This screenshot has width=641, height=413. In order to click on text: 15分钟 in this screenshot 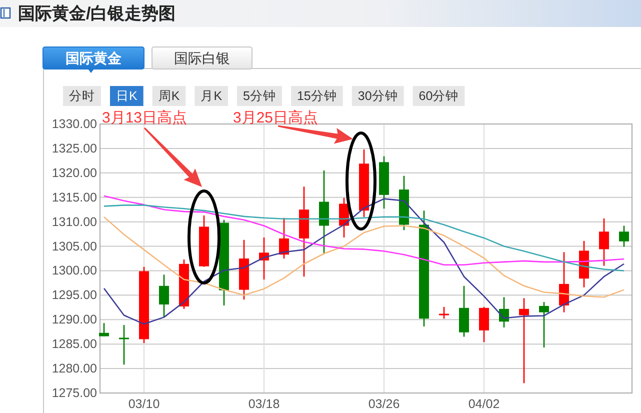, I will do `click(316, 96)`.